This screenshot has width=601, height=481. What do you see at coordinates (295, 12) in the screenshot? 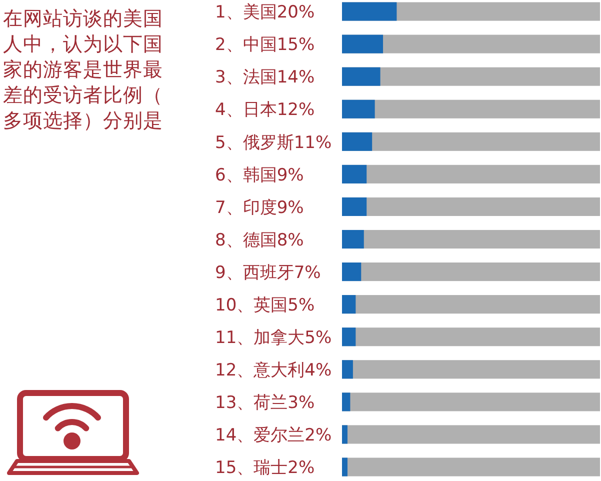
I see `data-label: 20%` at bounding box center [295, 12].